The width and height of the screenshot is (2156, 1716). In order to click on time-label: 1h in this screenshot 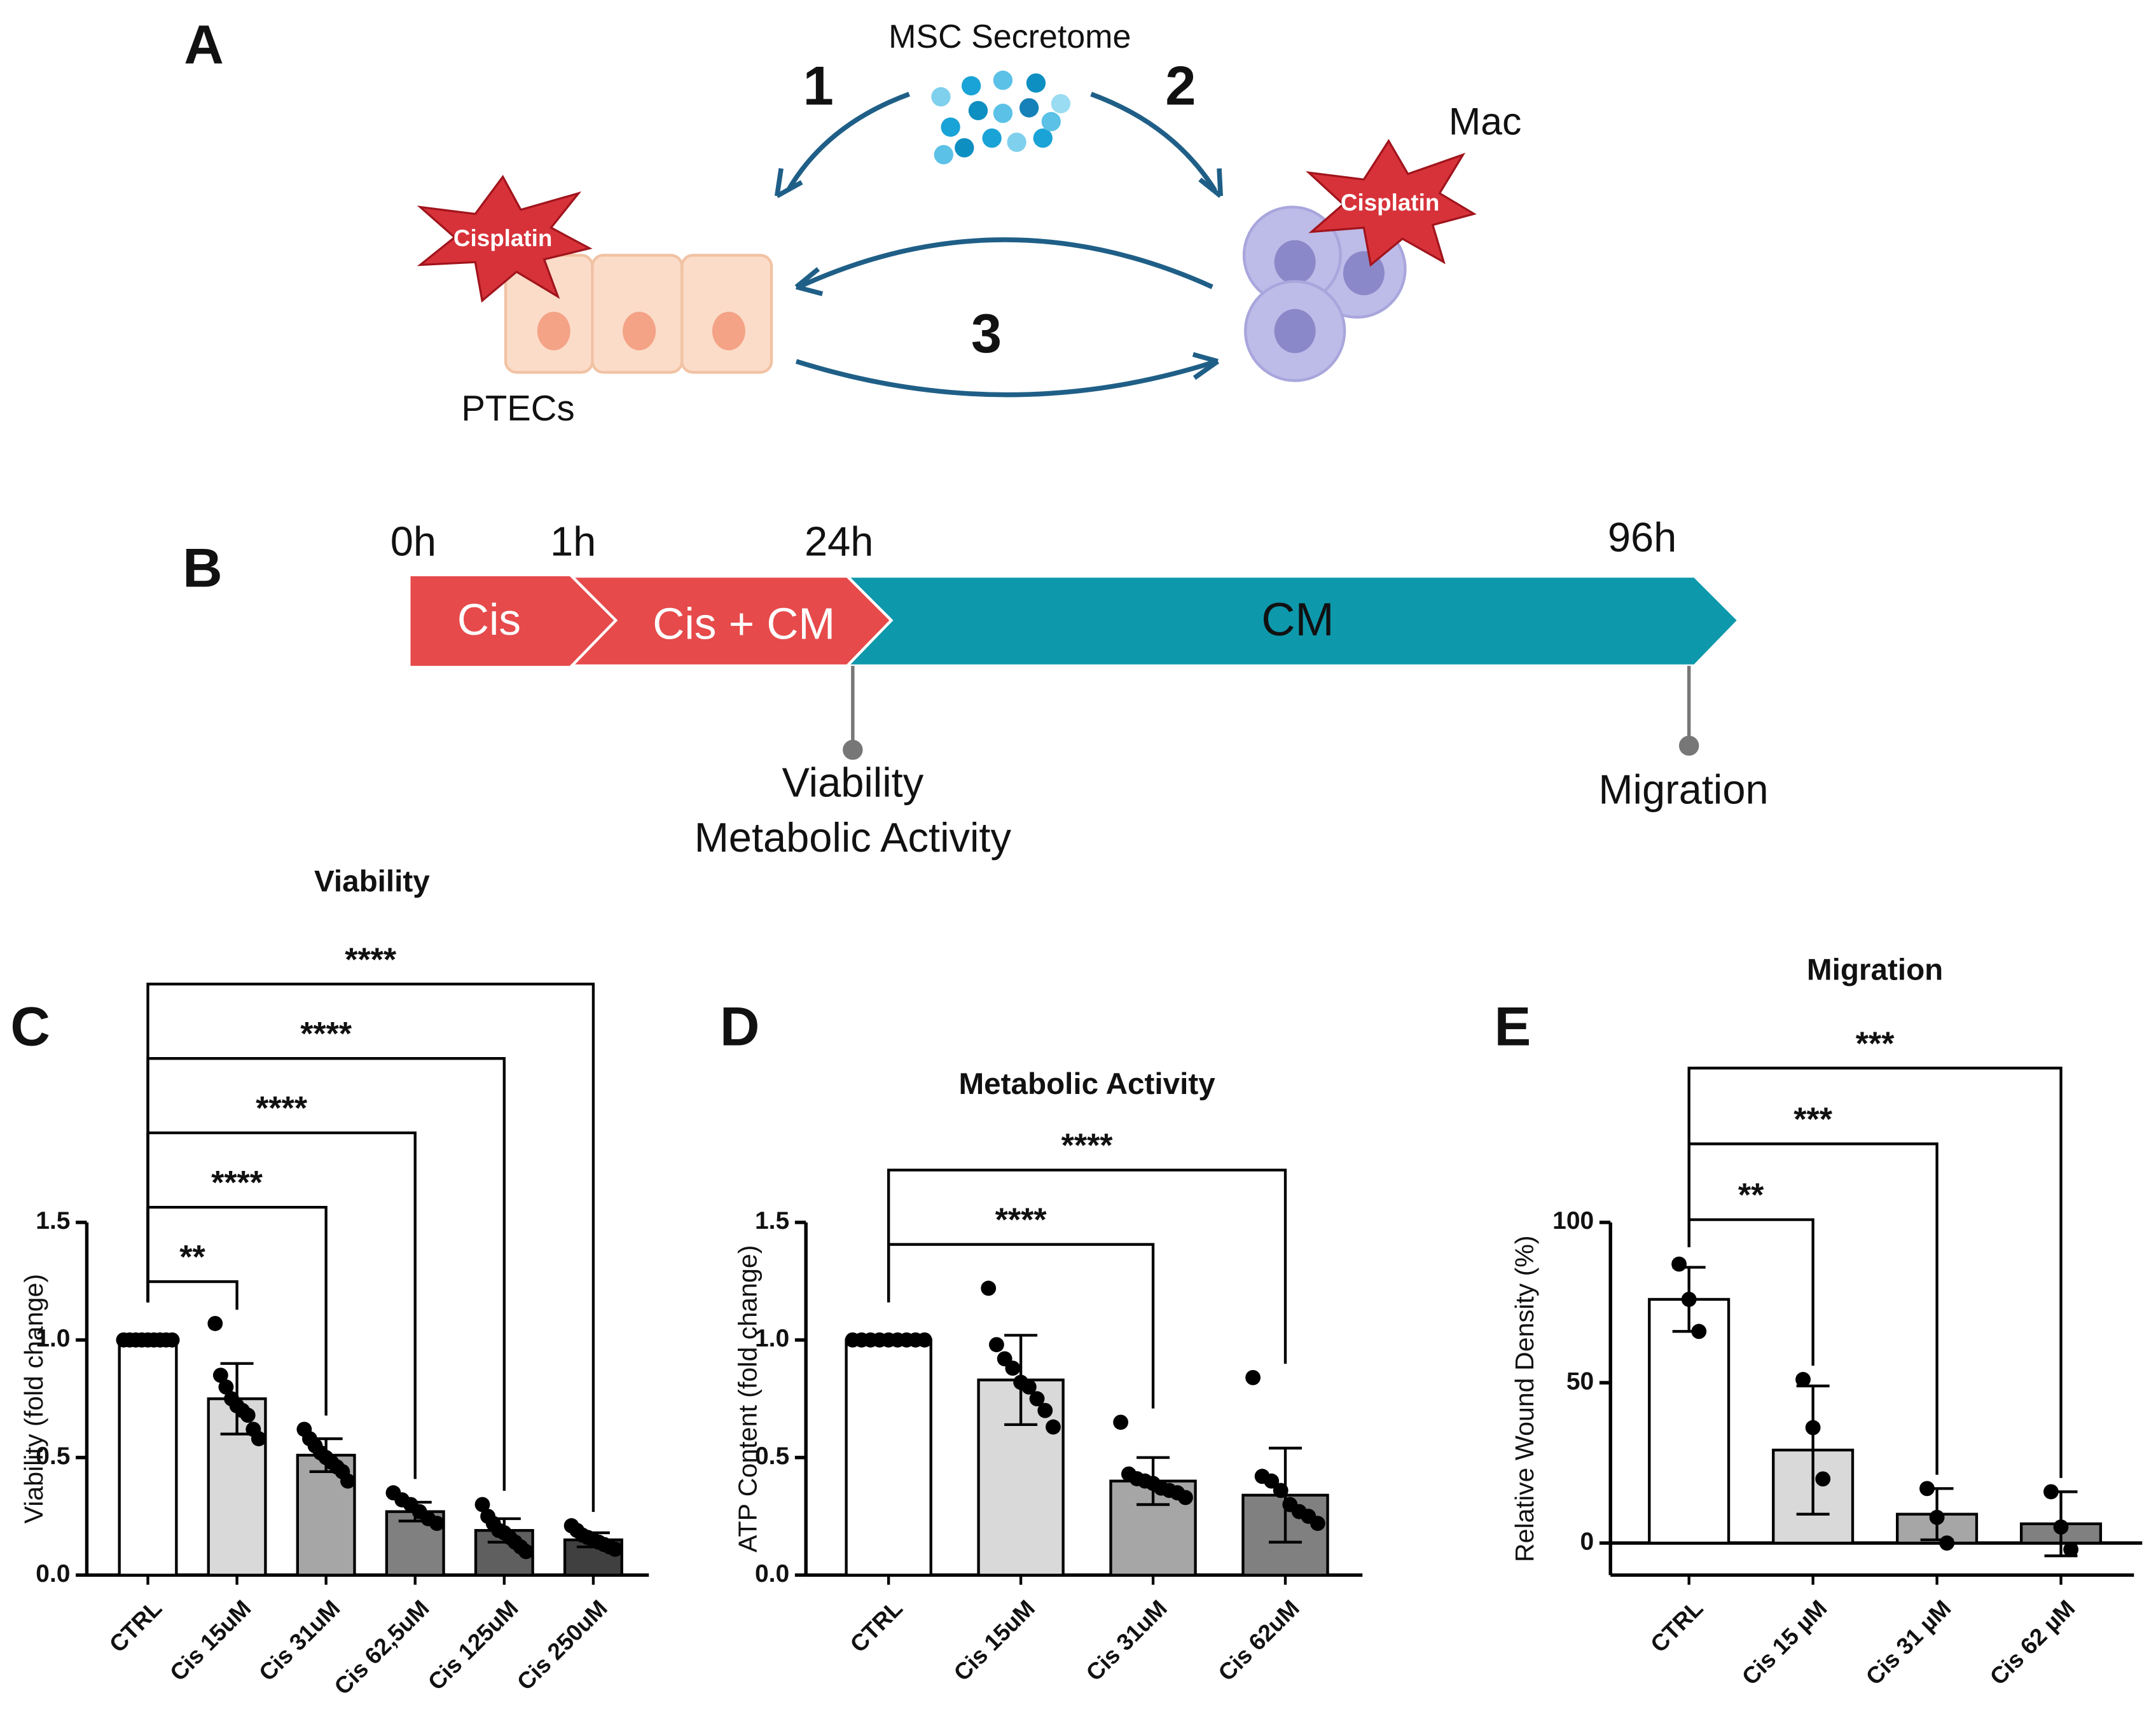, I will do `click(573, 541)`.